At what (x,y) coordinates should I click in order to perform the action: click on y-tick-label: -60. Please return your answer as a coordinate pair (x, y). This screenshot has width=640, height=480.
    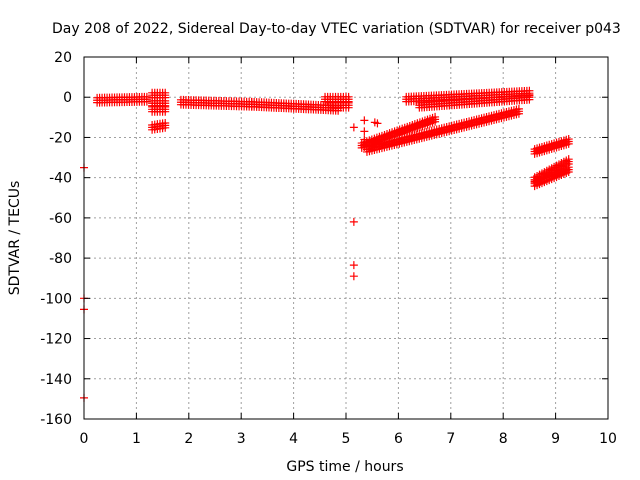
    Looking at the image, I should click on (60, 219).